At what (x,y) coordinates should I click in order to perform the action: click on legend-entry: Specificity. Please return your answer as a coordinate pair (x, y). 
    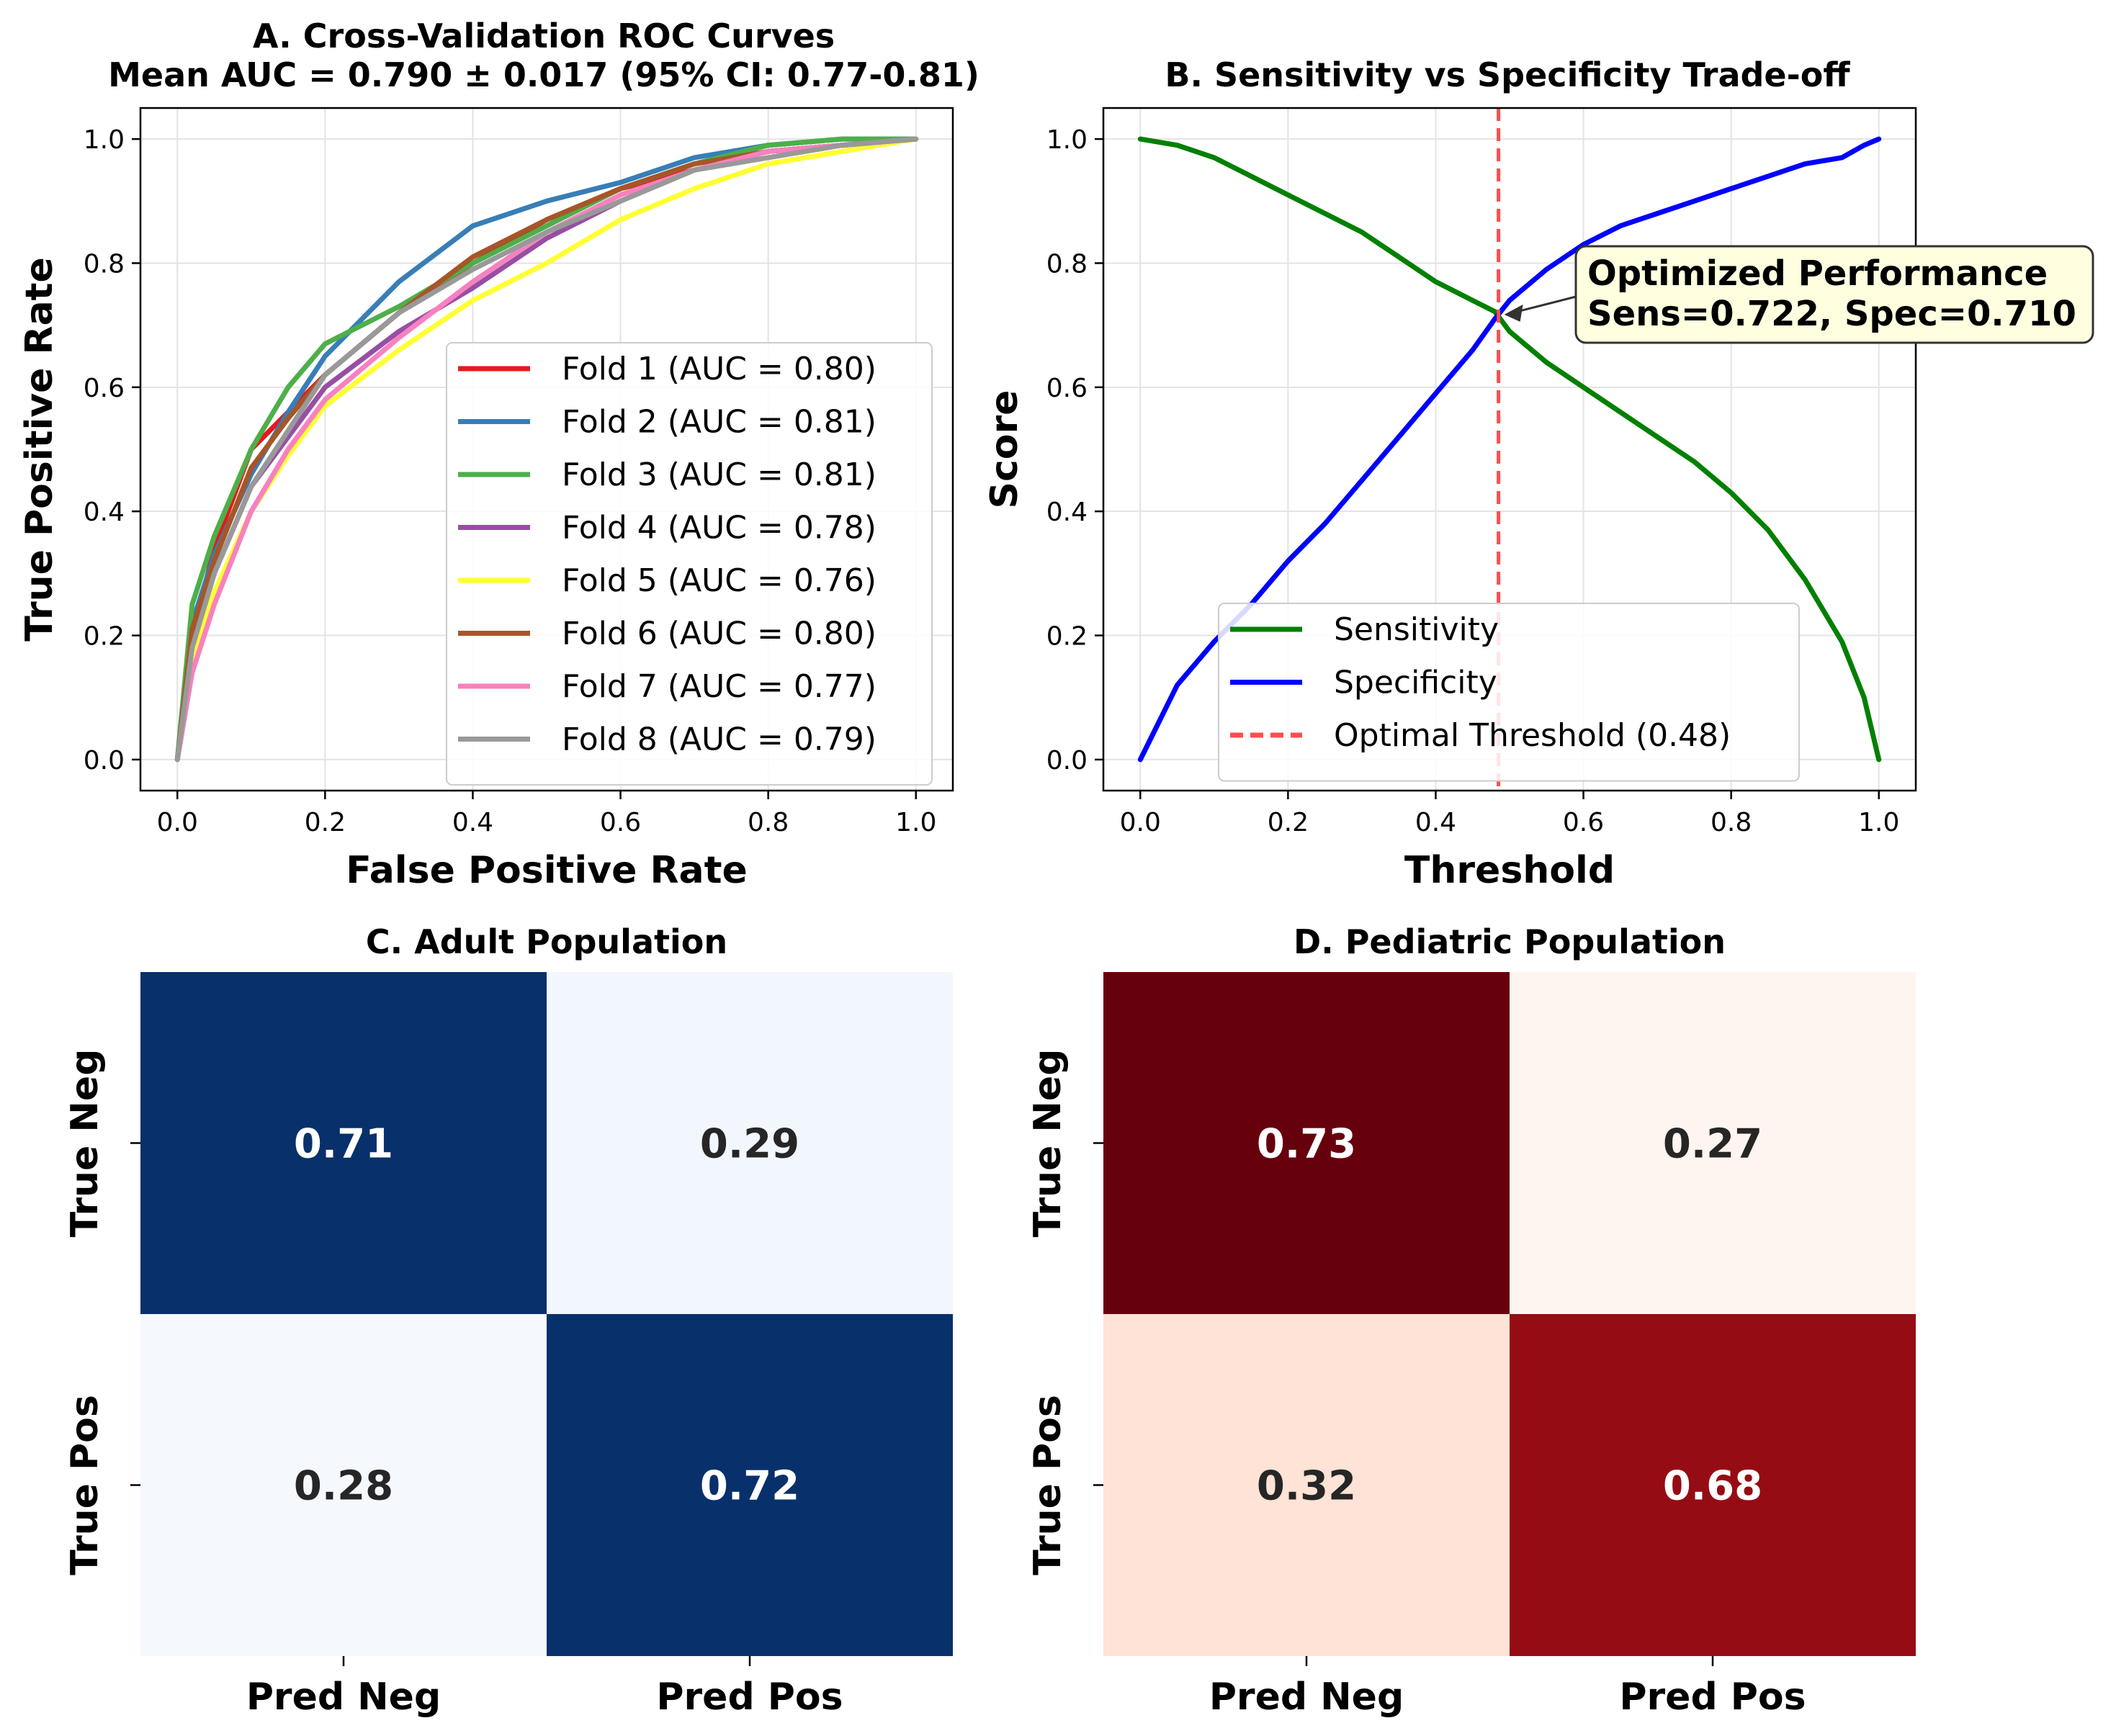
    Looking at the image, I should click on (1415, 683).